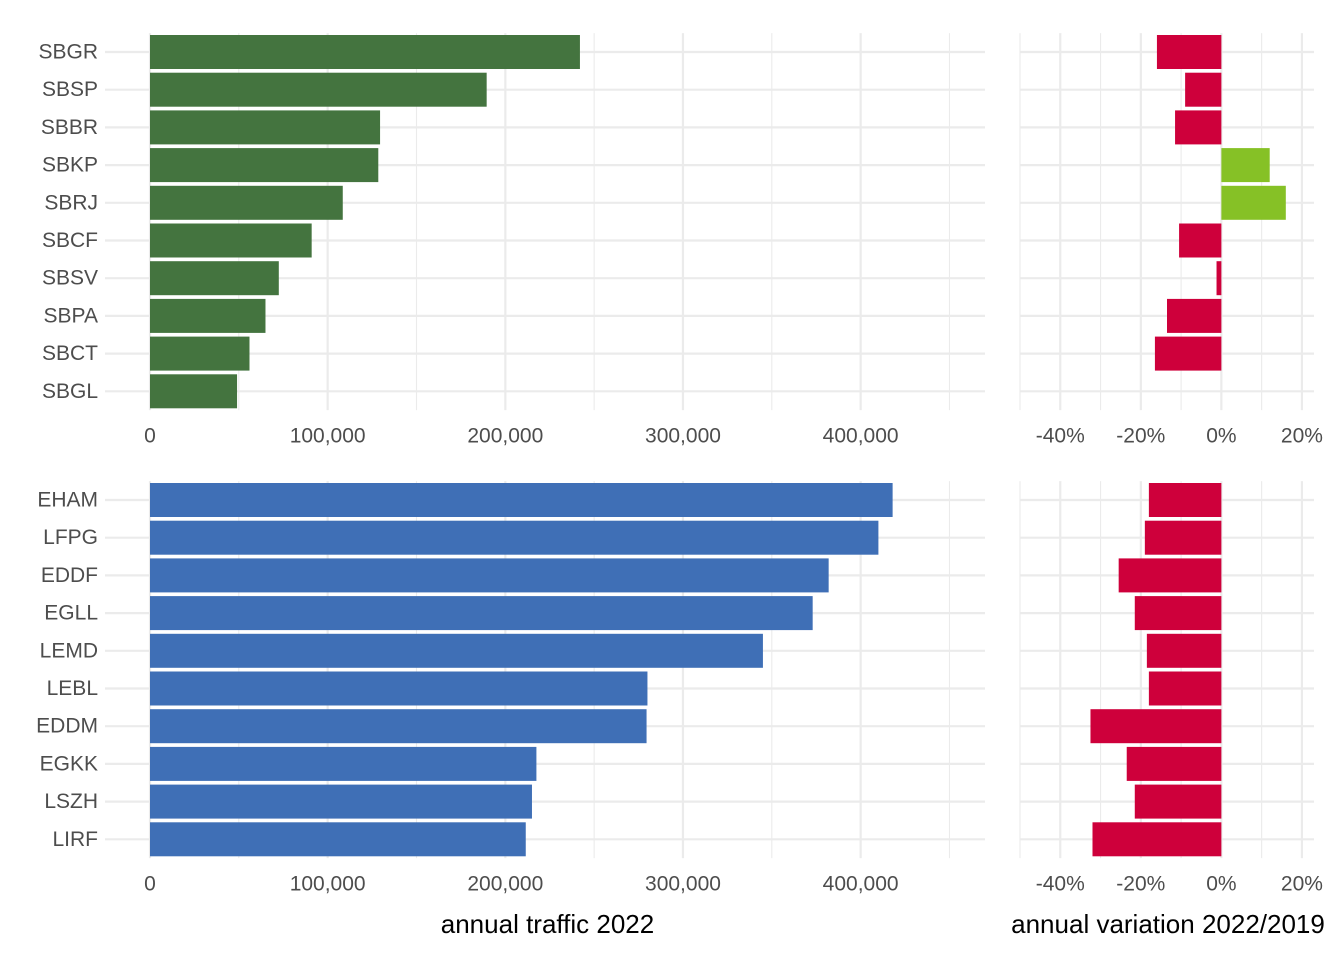  What do you see at coordinates (1185, 688) in the screenshot?
I see `bar-bottom-right-LEBL` at bounding box center [1185, 688].